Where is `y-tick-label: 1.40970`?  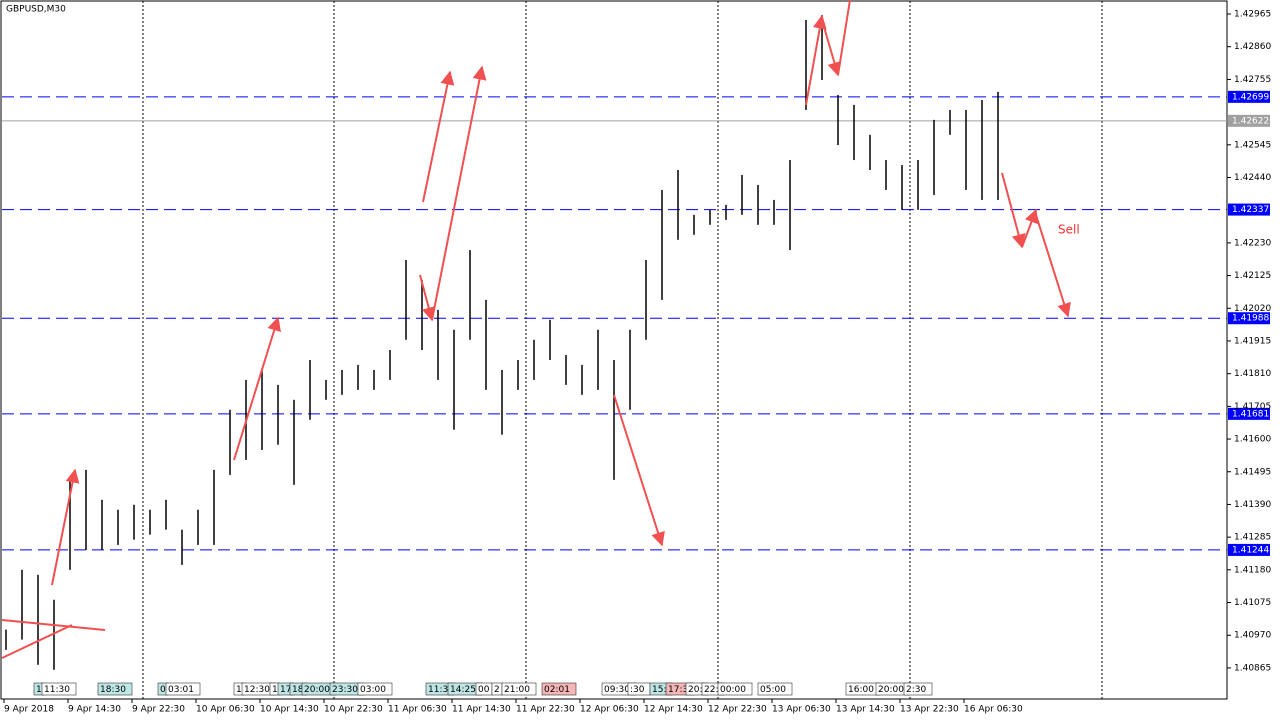
y-tick-label: 1.40970 is located at coordinates (1252, 636).